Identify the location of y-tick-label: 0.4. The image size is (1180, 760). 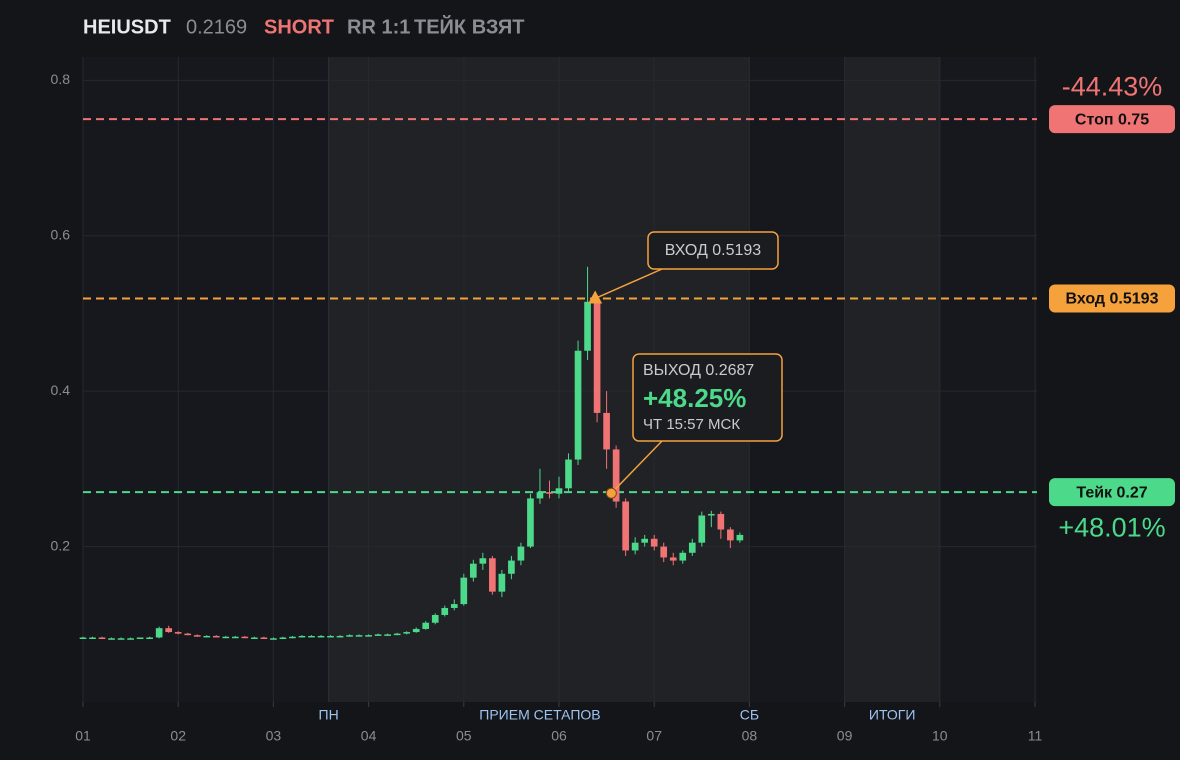
(61, 390).